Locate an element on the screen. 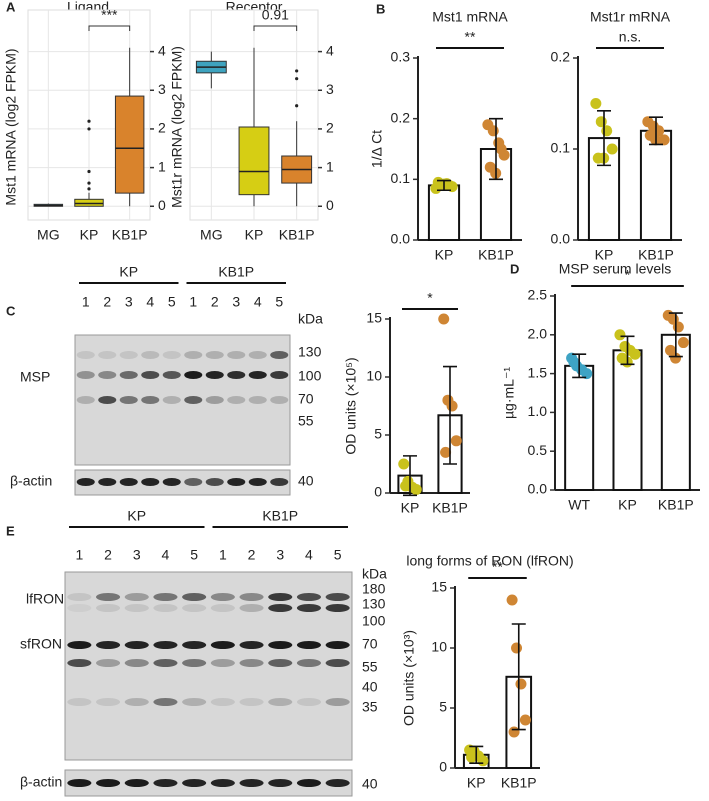 The image size is (709, 801). y-tick-label: 1.5 is located at coordinates (538, 372).